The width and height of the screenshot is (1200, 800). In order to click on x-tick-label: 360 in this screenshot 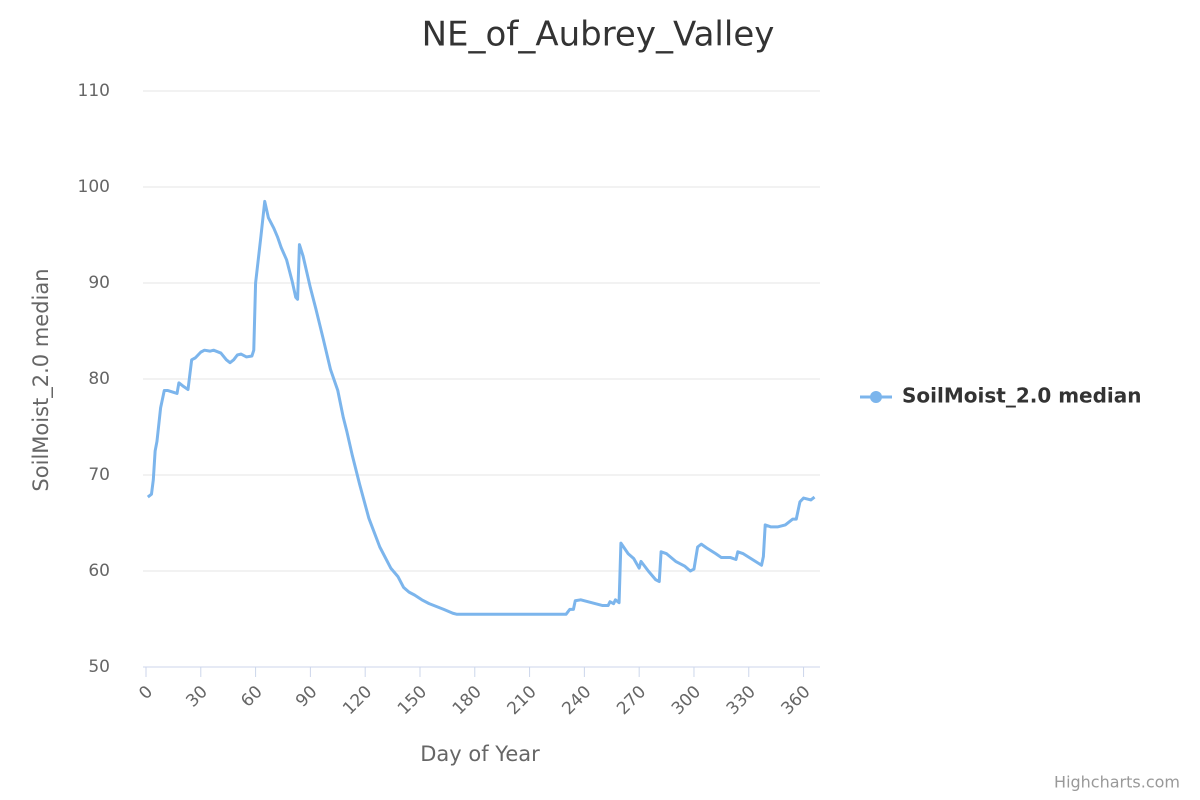, I will do `click(796, 700)`.